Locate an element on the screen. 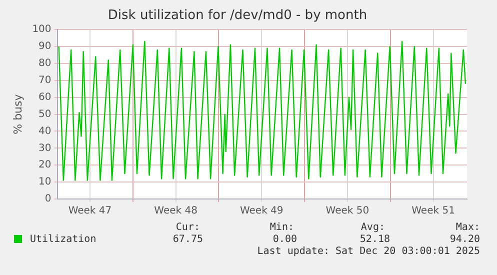 Image resolution: width=497 pixels, height=275 pixels. legend-label: Utilization is located at coordinates (62, 239).